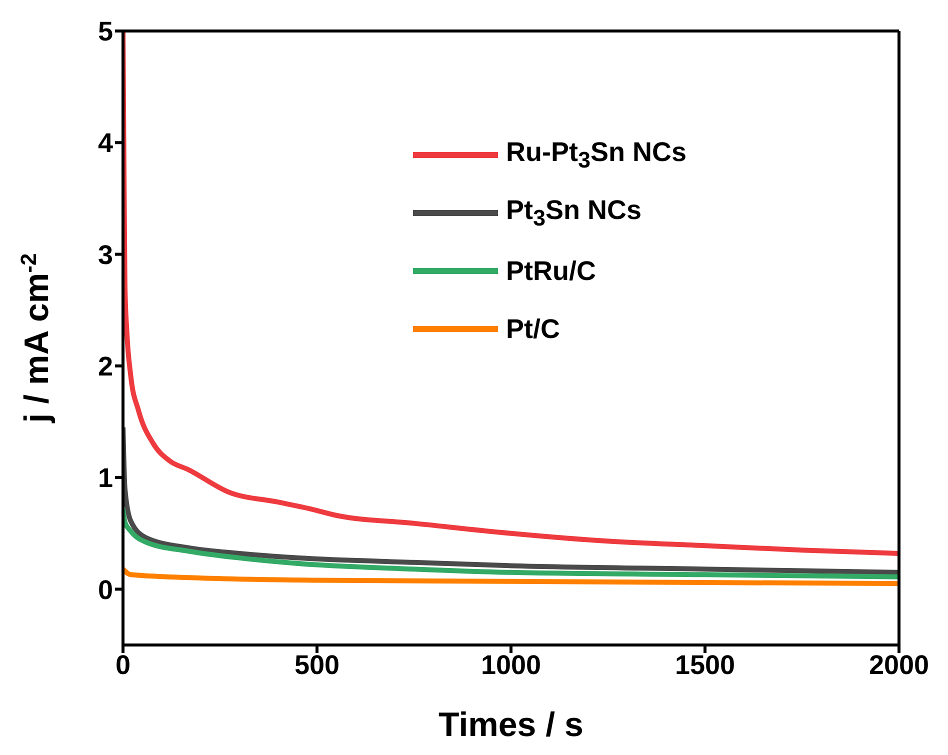 The image size is (948, 755). I want to click on y-tick-label: 0, so click(105, 589).